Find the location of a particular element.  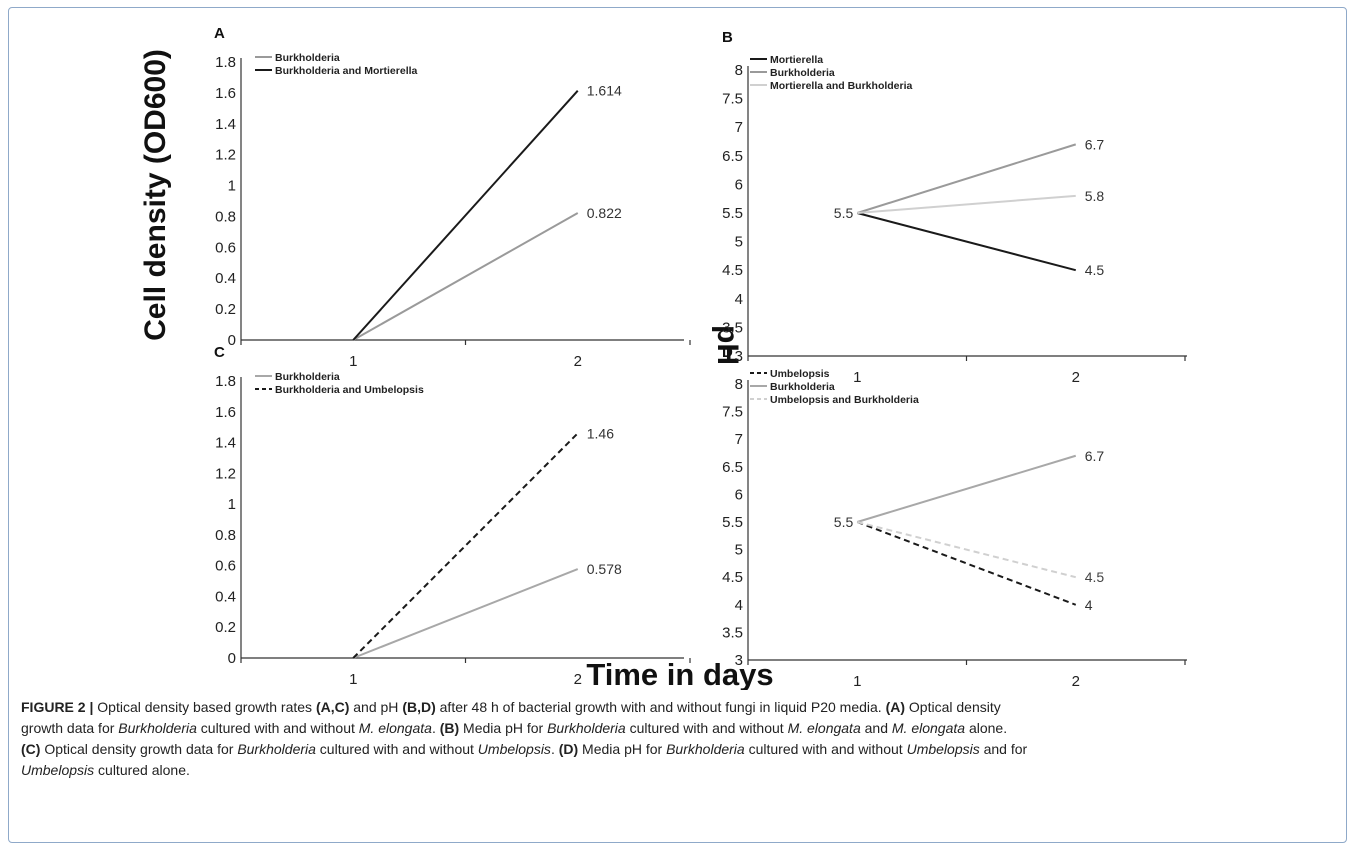

data-label: 1.46 is located at coordinates (600, 433).